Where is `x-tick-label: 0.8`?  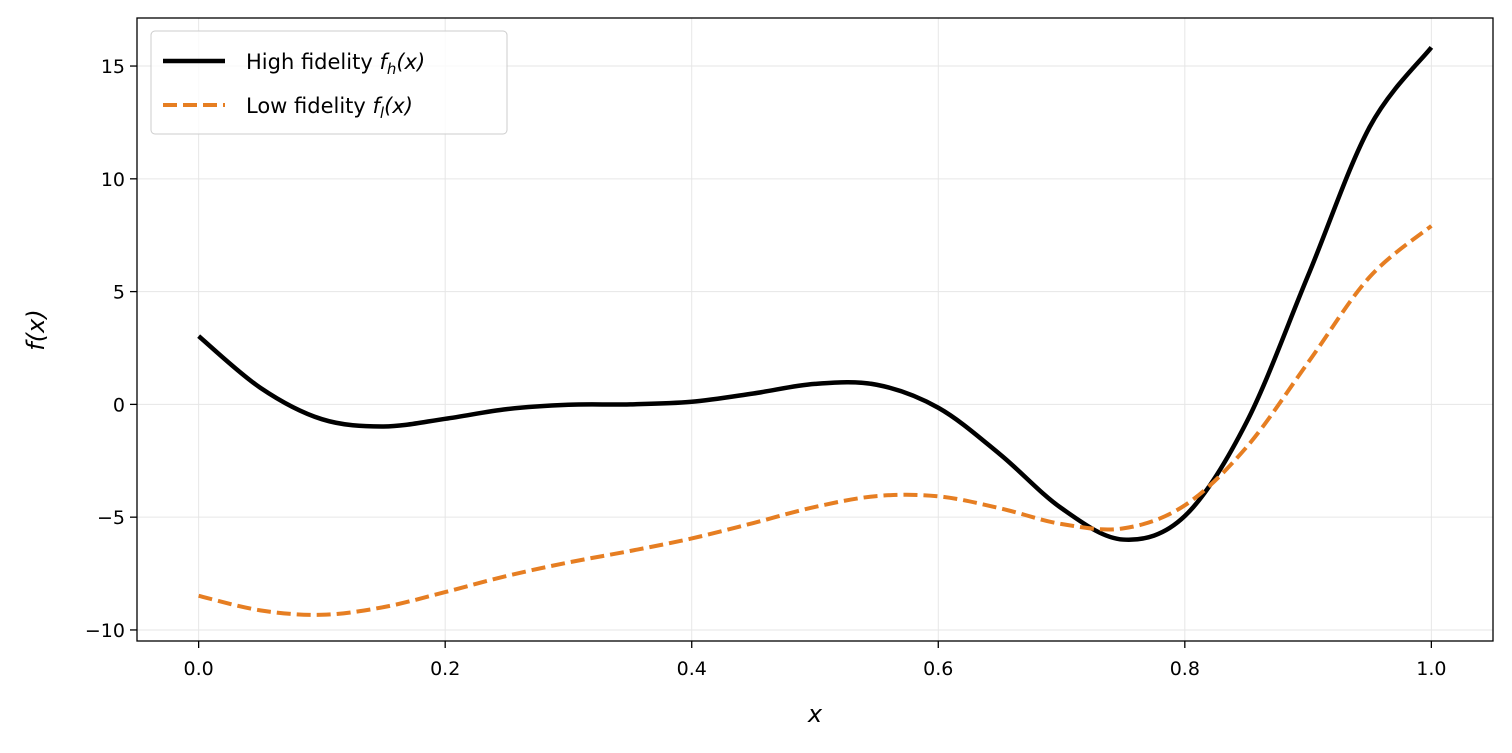 x-tick-label: 0.8 is located at coordinates (1185, 669).